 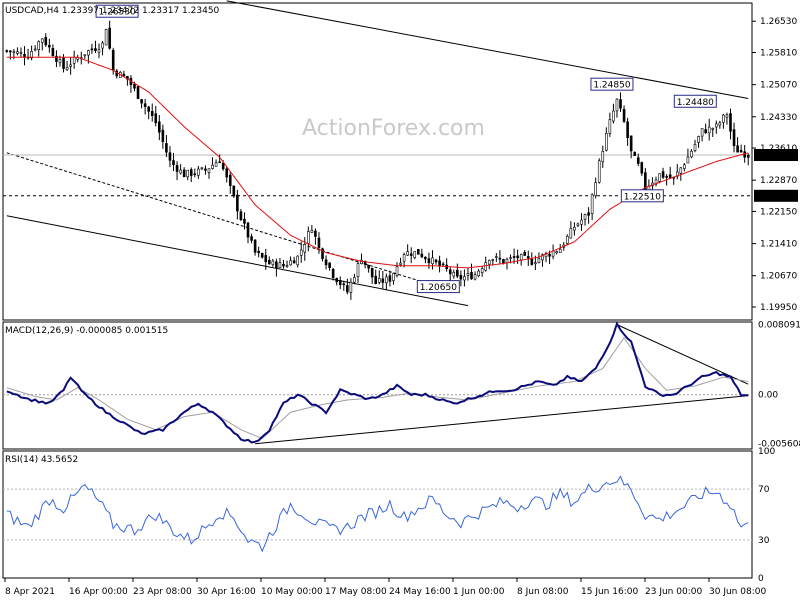 What do you see at coordinates (292, 592) in the screenshot?
I see `x-tick-label: 10 May 00:00` at bounding box center [292, 592].